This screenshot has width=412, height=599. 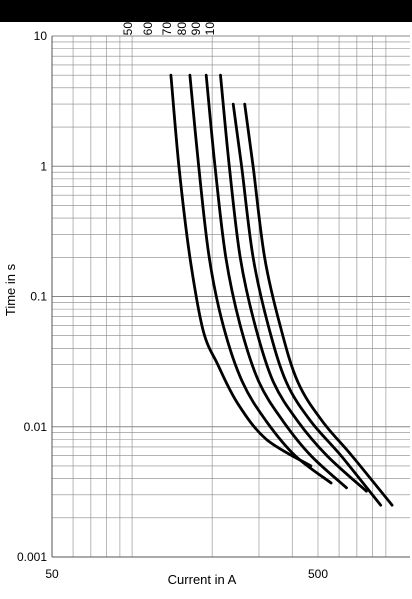 What do you see at coordinates (210, 29) in the screenshot?
I see `curve-label: 10` at bounding box center [210, 29].